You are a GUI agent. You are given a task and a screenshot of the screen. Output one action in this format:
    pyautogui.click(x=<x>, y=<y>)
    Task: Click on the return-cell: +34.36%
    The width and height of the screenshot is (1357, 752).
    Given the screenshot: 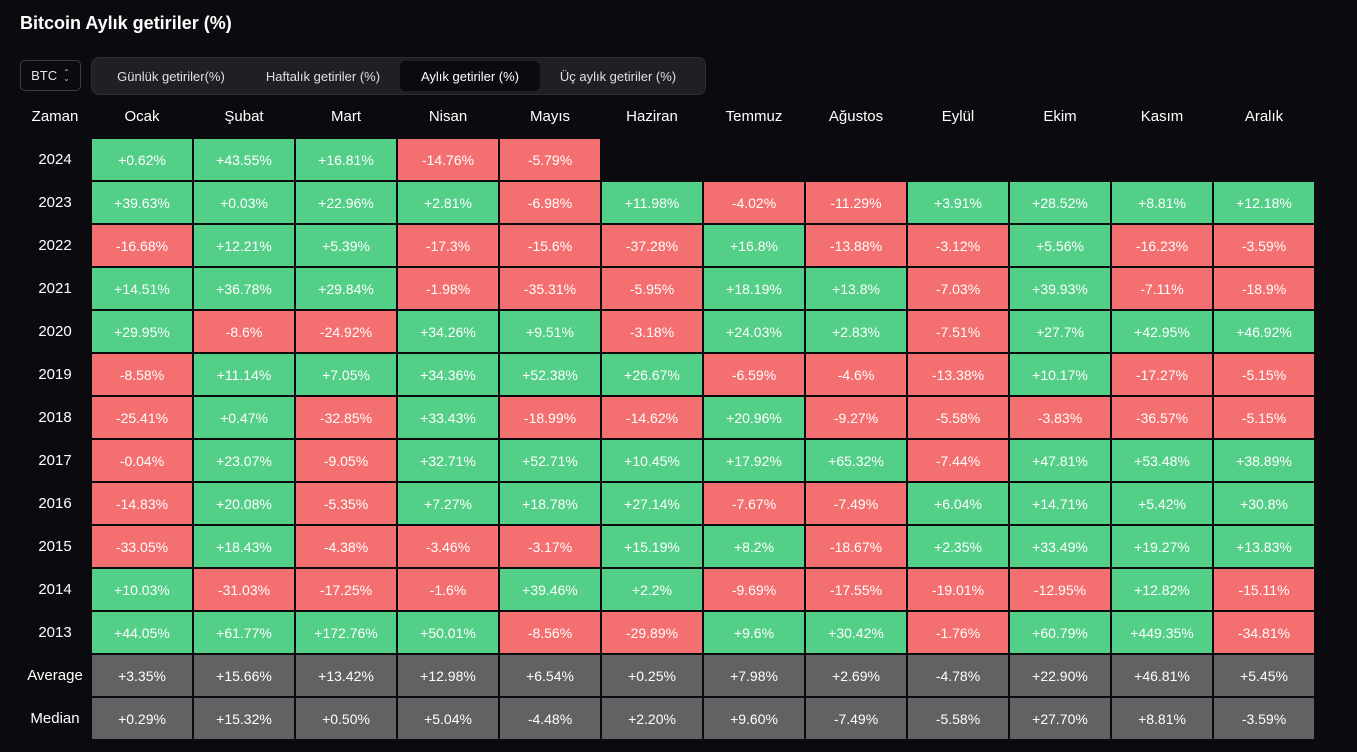 What is the action you would take?
    pyautogui.click(x=448, y=374)
    